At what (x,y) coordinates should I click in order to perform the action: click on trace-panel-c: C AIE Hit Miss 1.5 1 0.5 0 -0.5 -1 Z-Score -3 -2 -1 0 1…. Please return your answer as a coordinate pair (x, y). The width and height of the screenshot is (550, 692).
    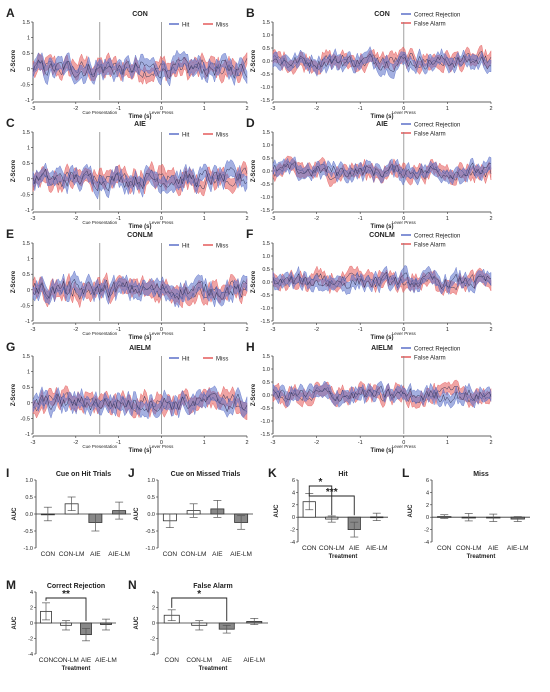
    Looking at the image, I should click on (127, 173).